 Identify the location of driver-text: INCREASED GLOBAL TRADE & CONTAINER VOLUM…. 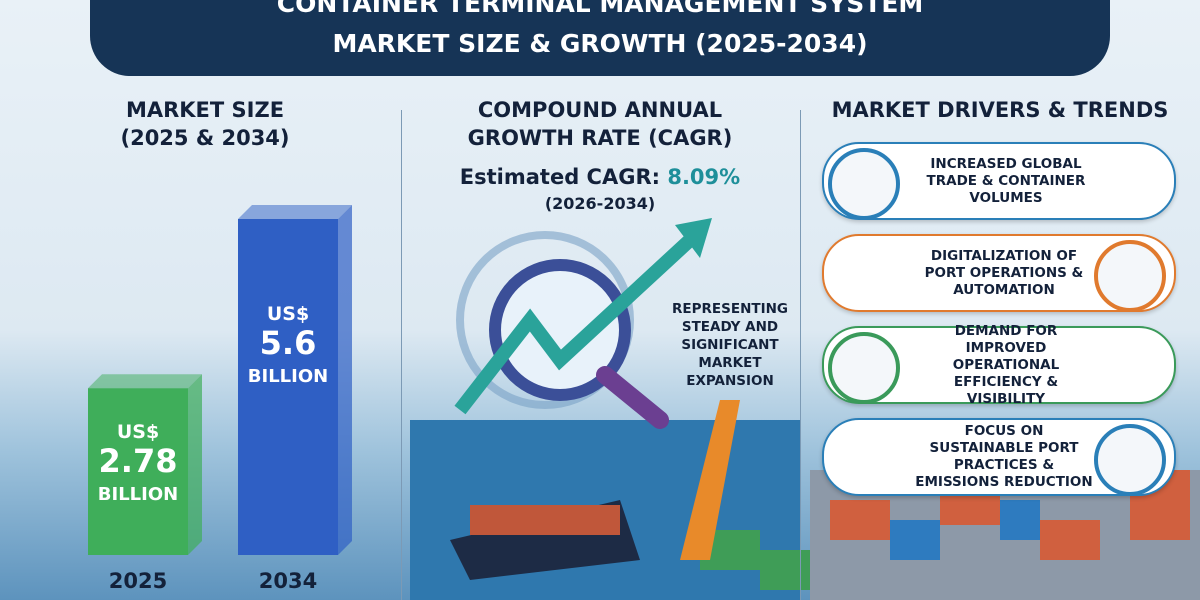
(1006, 180).